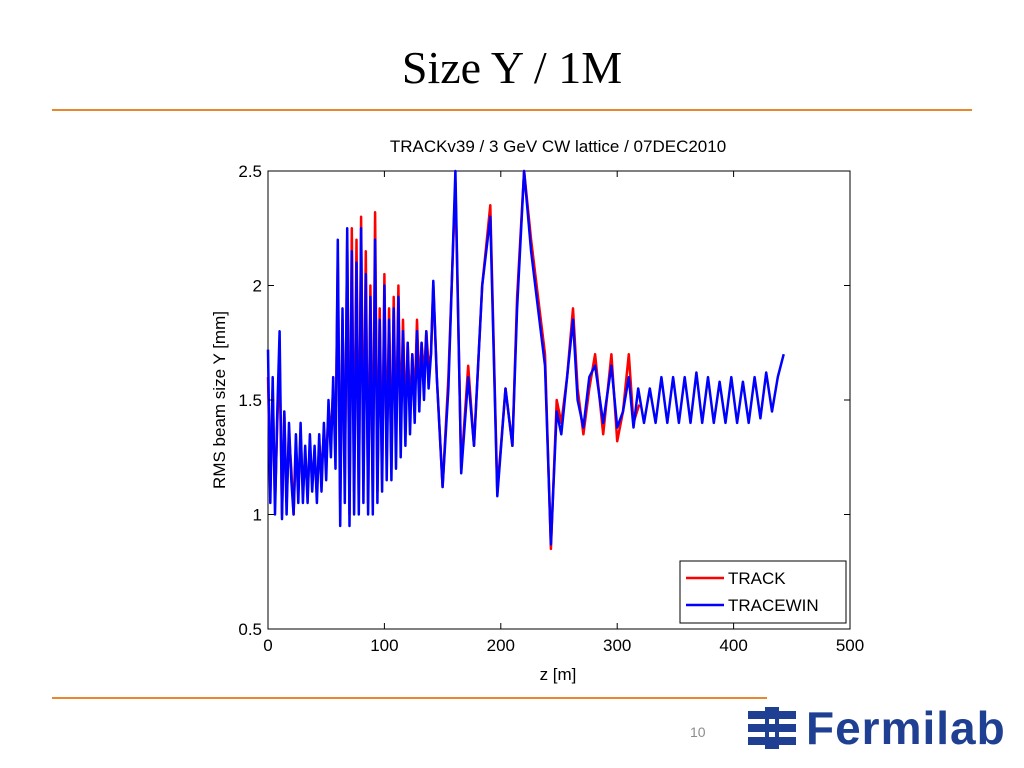 This screenshot has width=1024, height=768. I want to click on x-tick-label: 400, so click(733, 645).